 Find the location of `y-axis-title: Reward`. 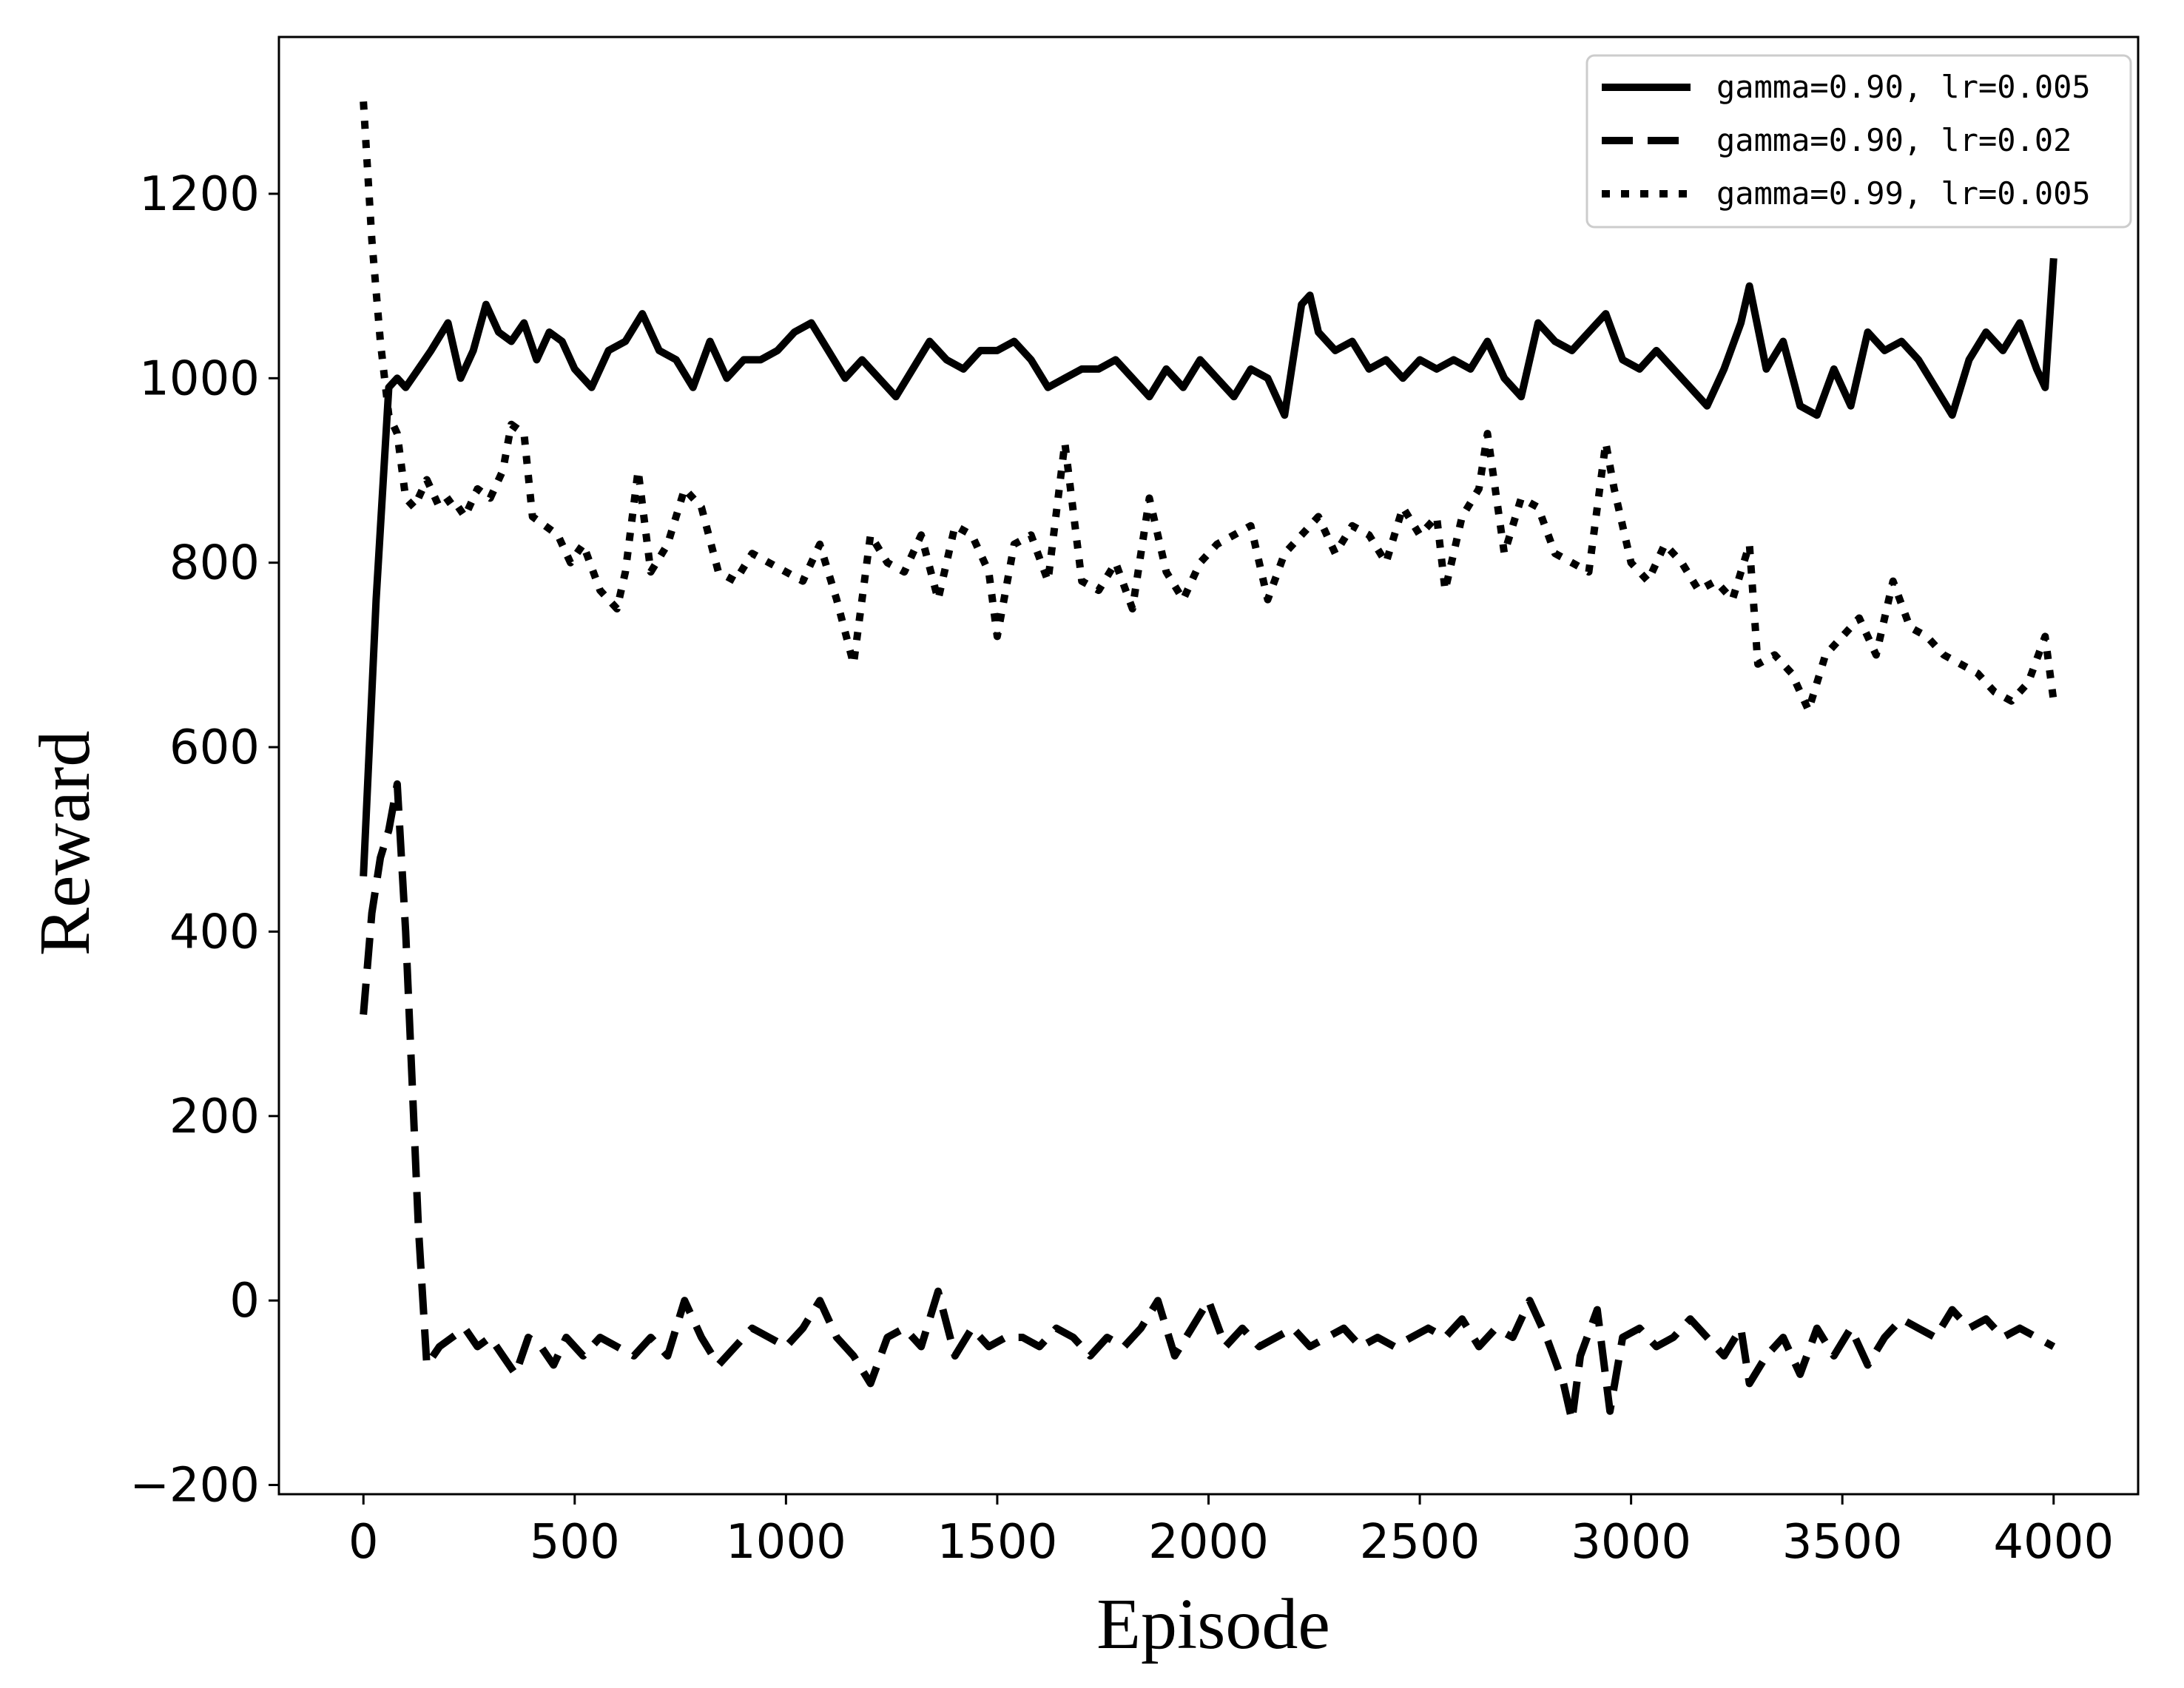

y-axis-title: Reward is located at coordinates (65, 844).